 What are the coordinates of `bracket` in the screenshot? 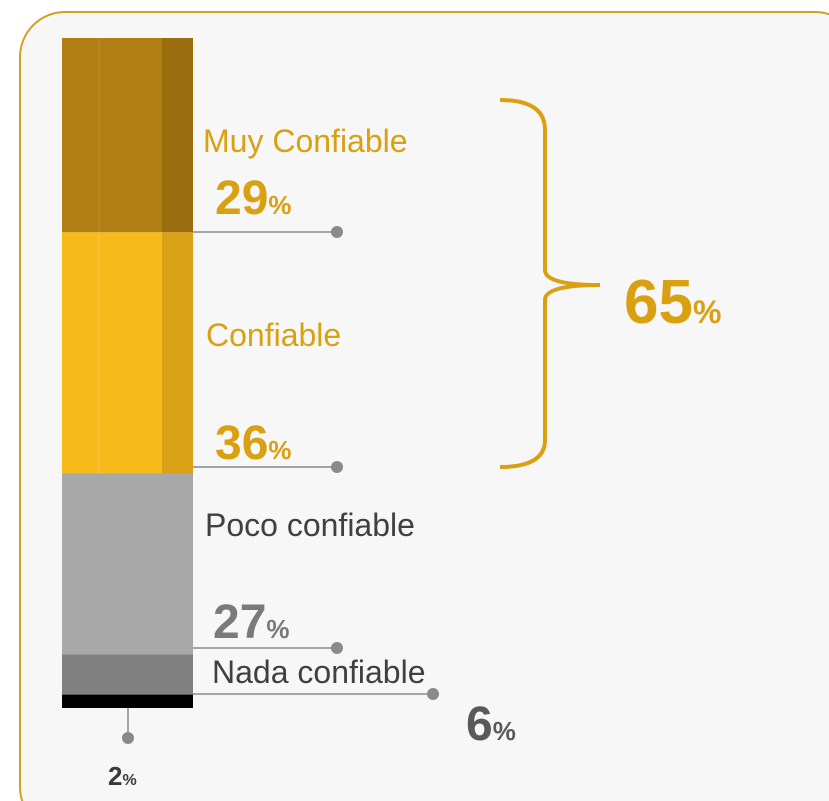 It's located at (550, 283).